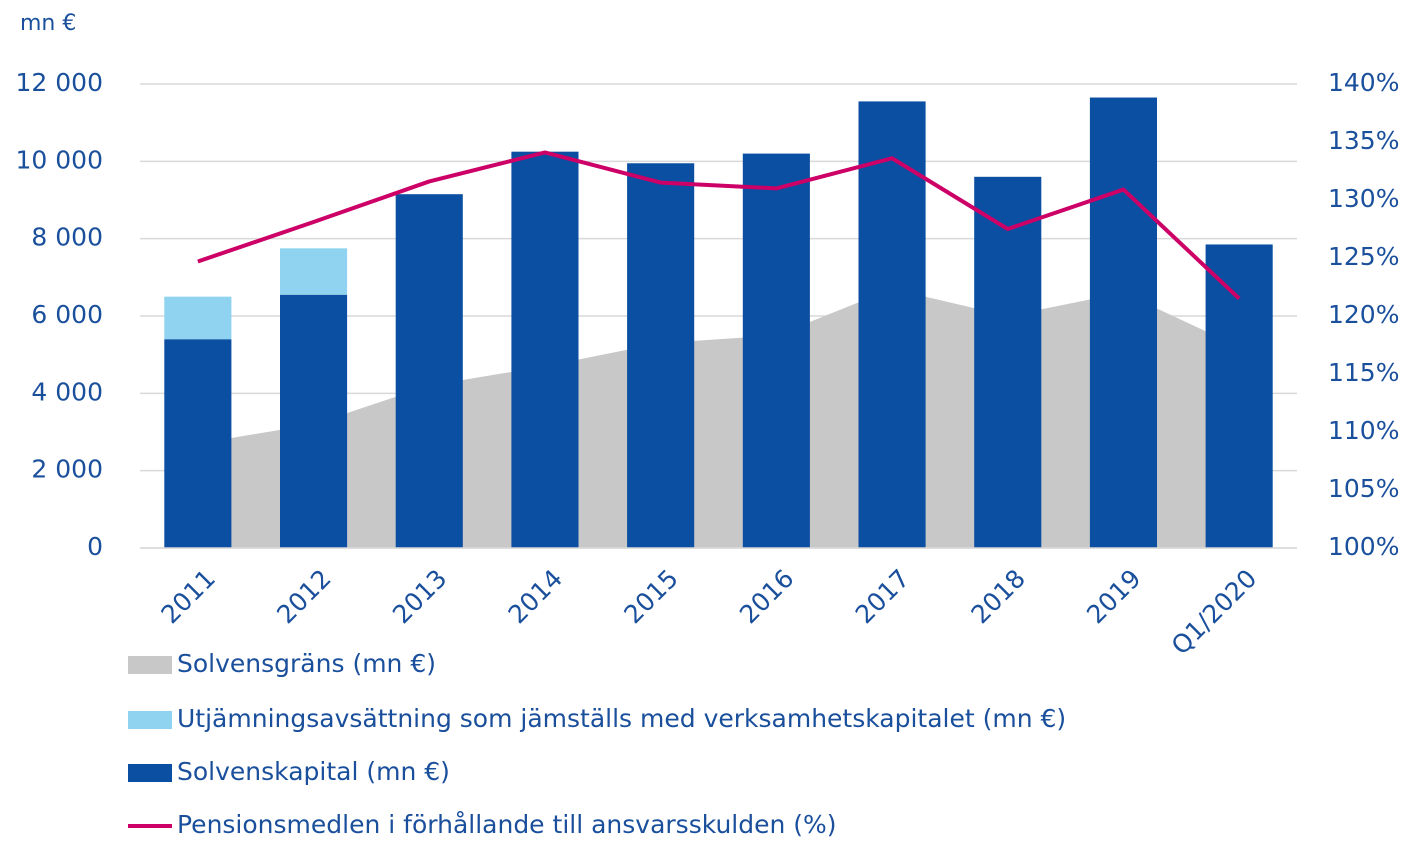  Describe the element at coordinates (1363, 488) in the screenshot. I see `y2-tick-label: 105%` at that location.